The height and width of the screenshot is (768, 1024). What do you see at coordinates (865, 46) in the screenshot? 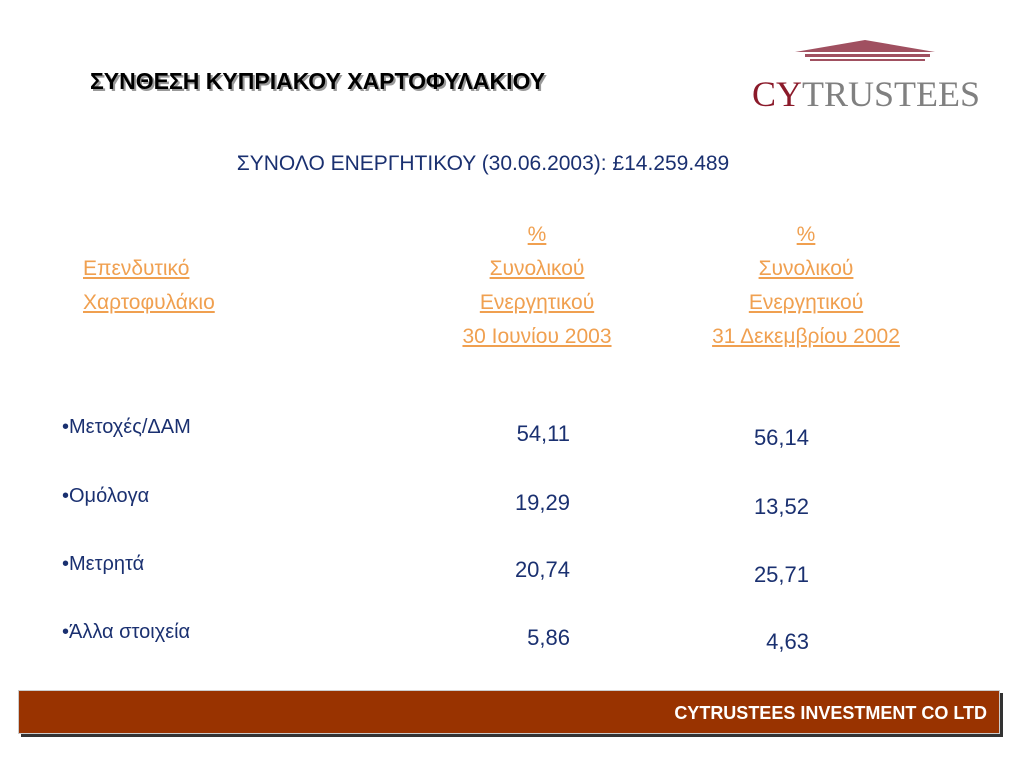
I see `logo-roof` at bounding box center [865, 46].